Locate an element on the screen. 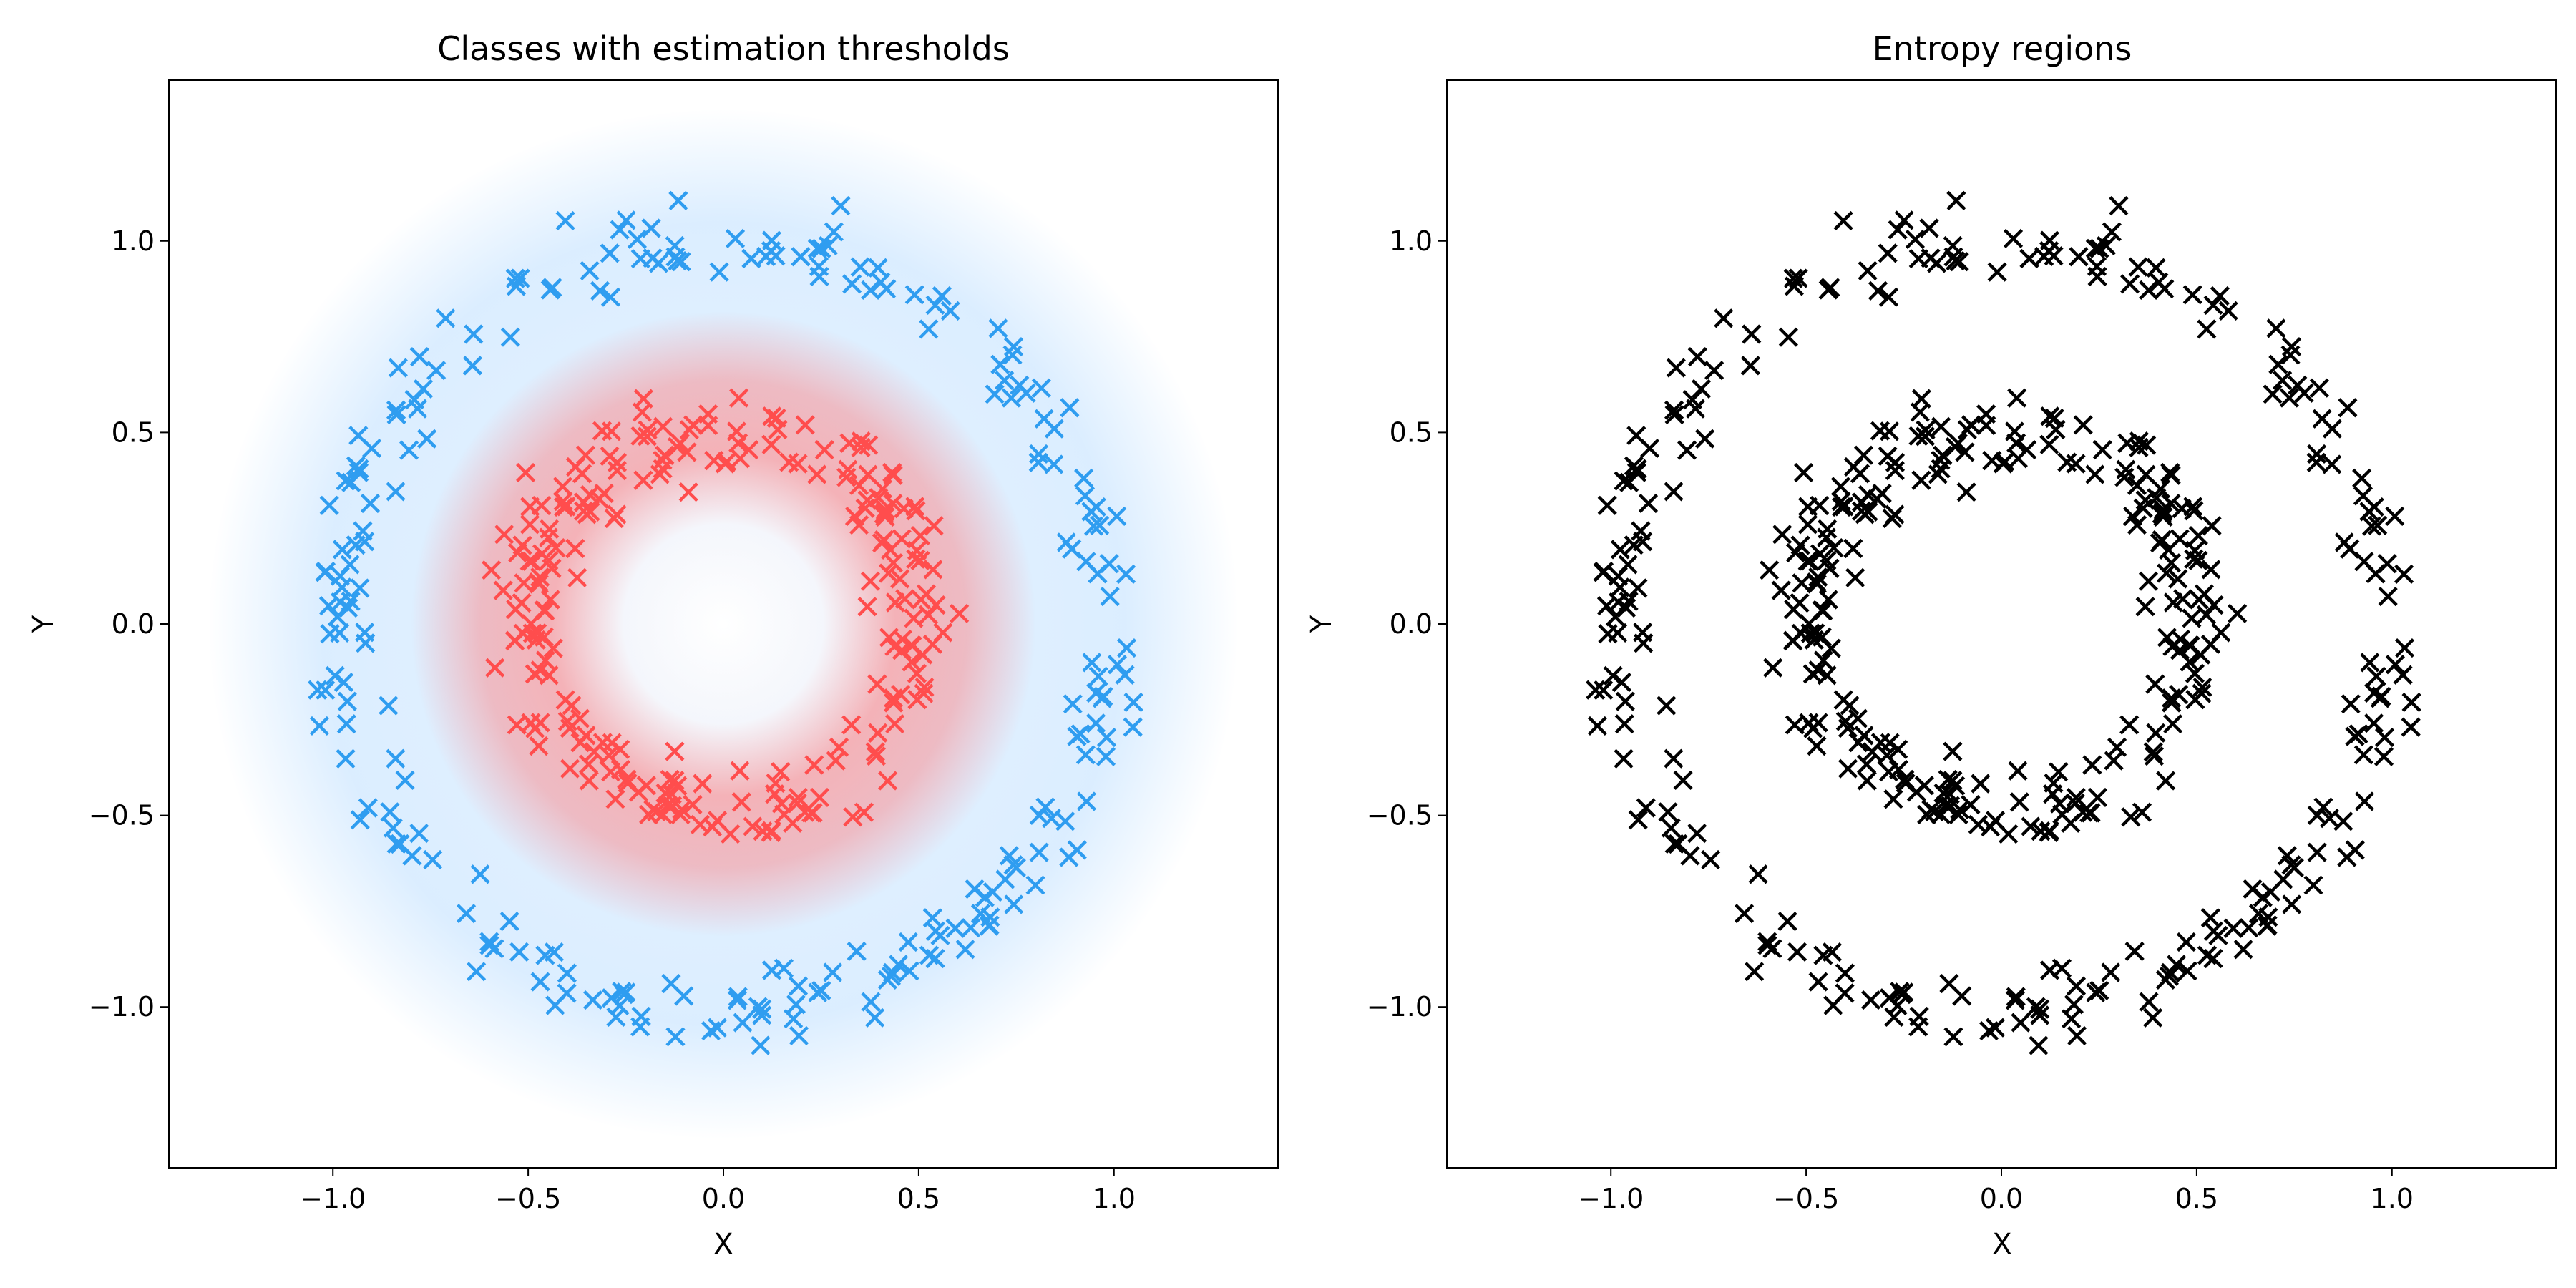 This screenshot has height=1288, width=2576. x-tick-label: 0.0 is located at coordinates (2001, 1198).